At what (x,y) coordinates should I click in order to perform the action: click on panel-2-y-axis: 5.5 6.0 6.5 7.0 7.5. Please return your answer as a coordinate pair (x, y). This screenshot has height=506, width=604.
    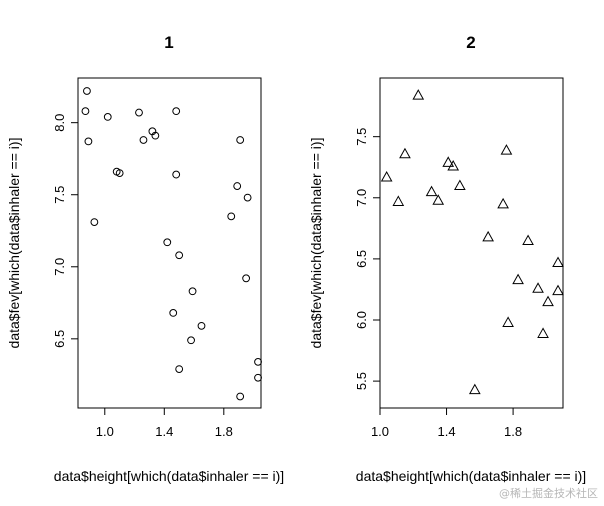
    Looking at the image, I should click on (367, 259).